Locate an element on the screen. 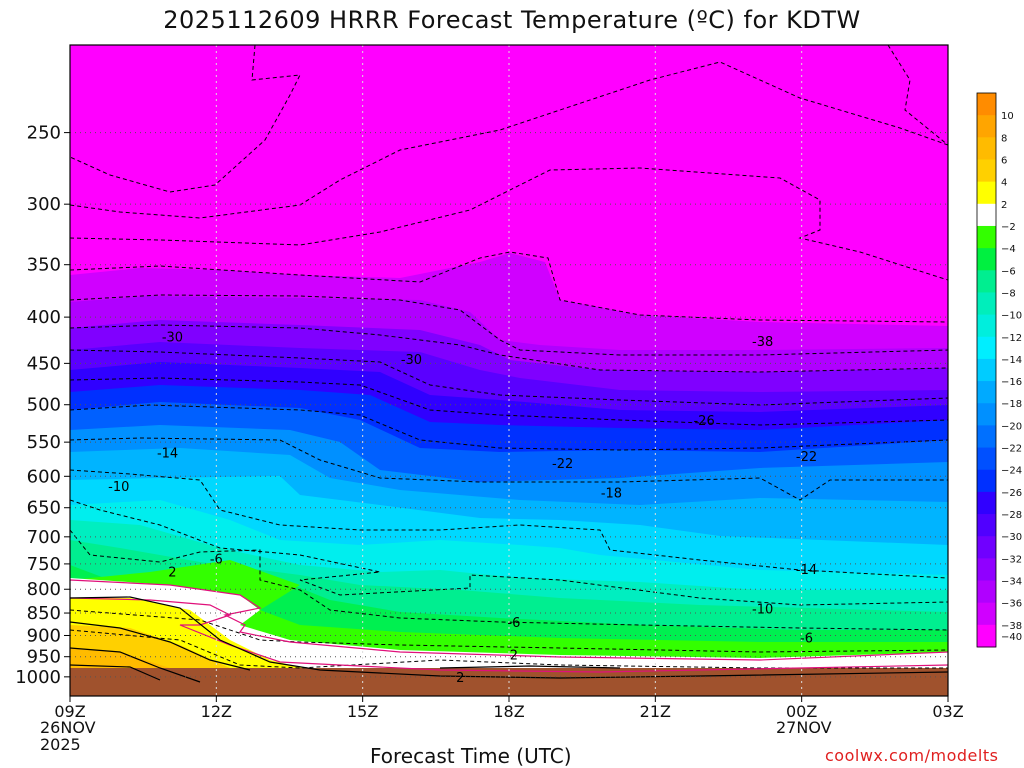  credit-text: coolwx.com/modelts is located at coordinates (912, 755).